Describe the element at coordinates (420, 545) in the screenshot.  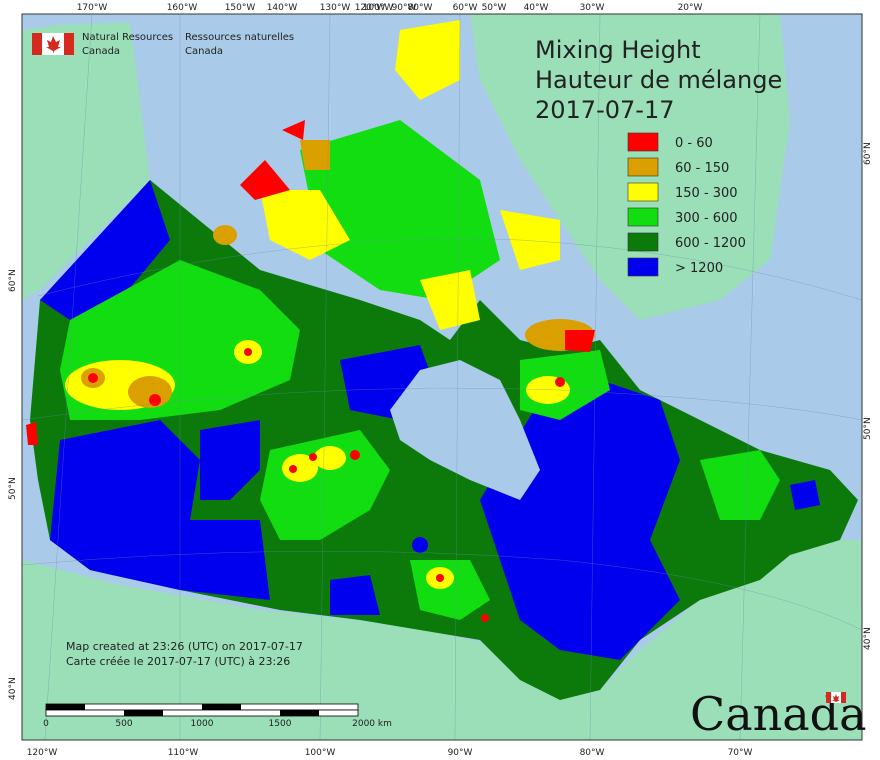
I see `zone-blue-spot` at that location.